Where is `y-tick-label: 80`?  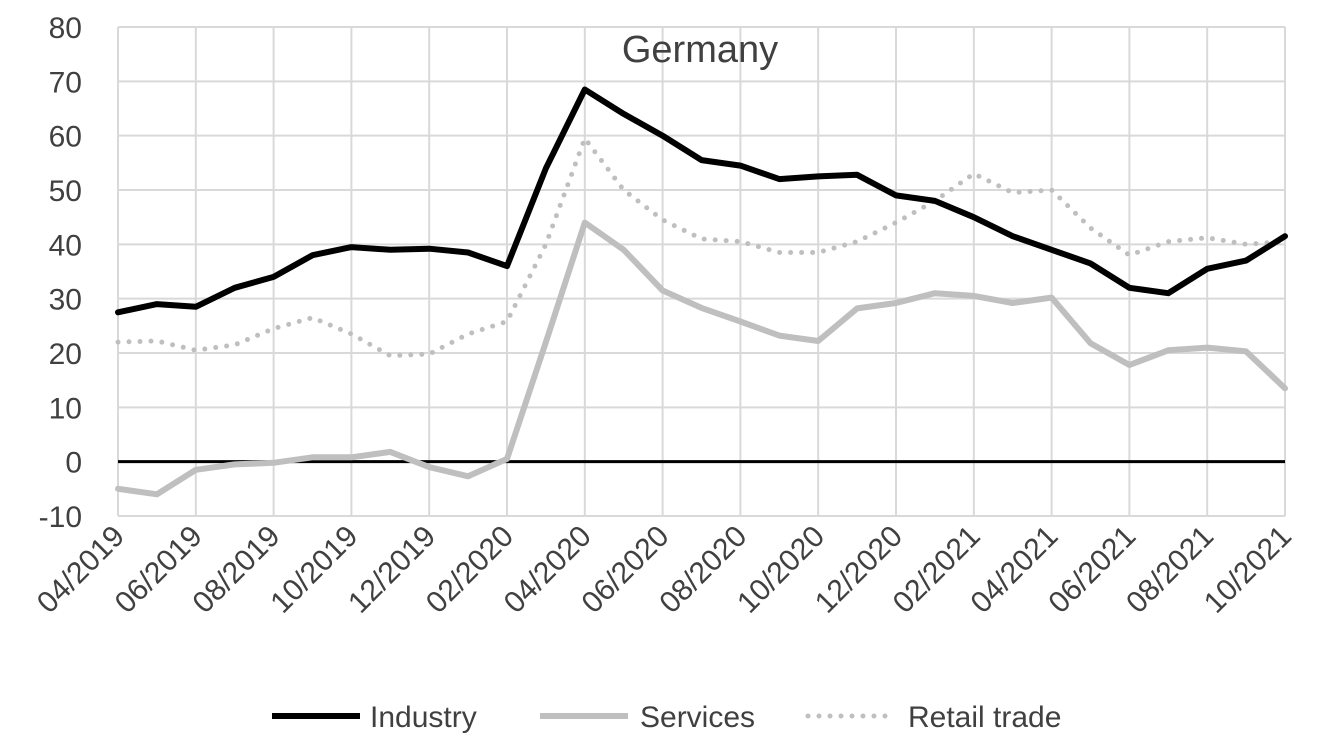
y-tick-label: 80 is located at coordinates (65, 28).